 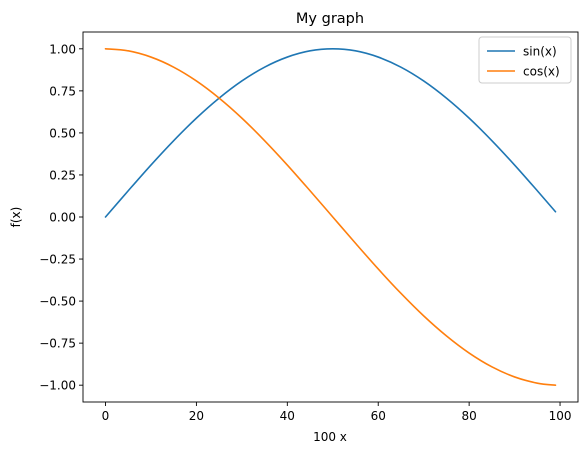 I want to click on x-tick-label: 100, so click(x=560, y=416).